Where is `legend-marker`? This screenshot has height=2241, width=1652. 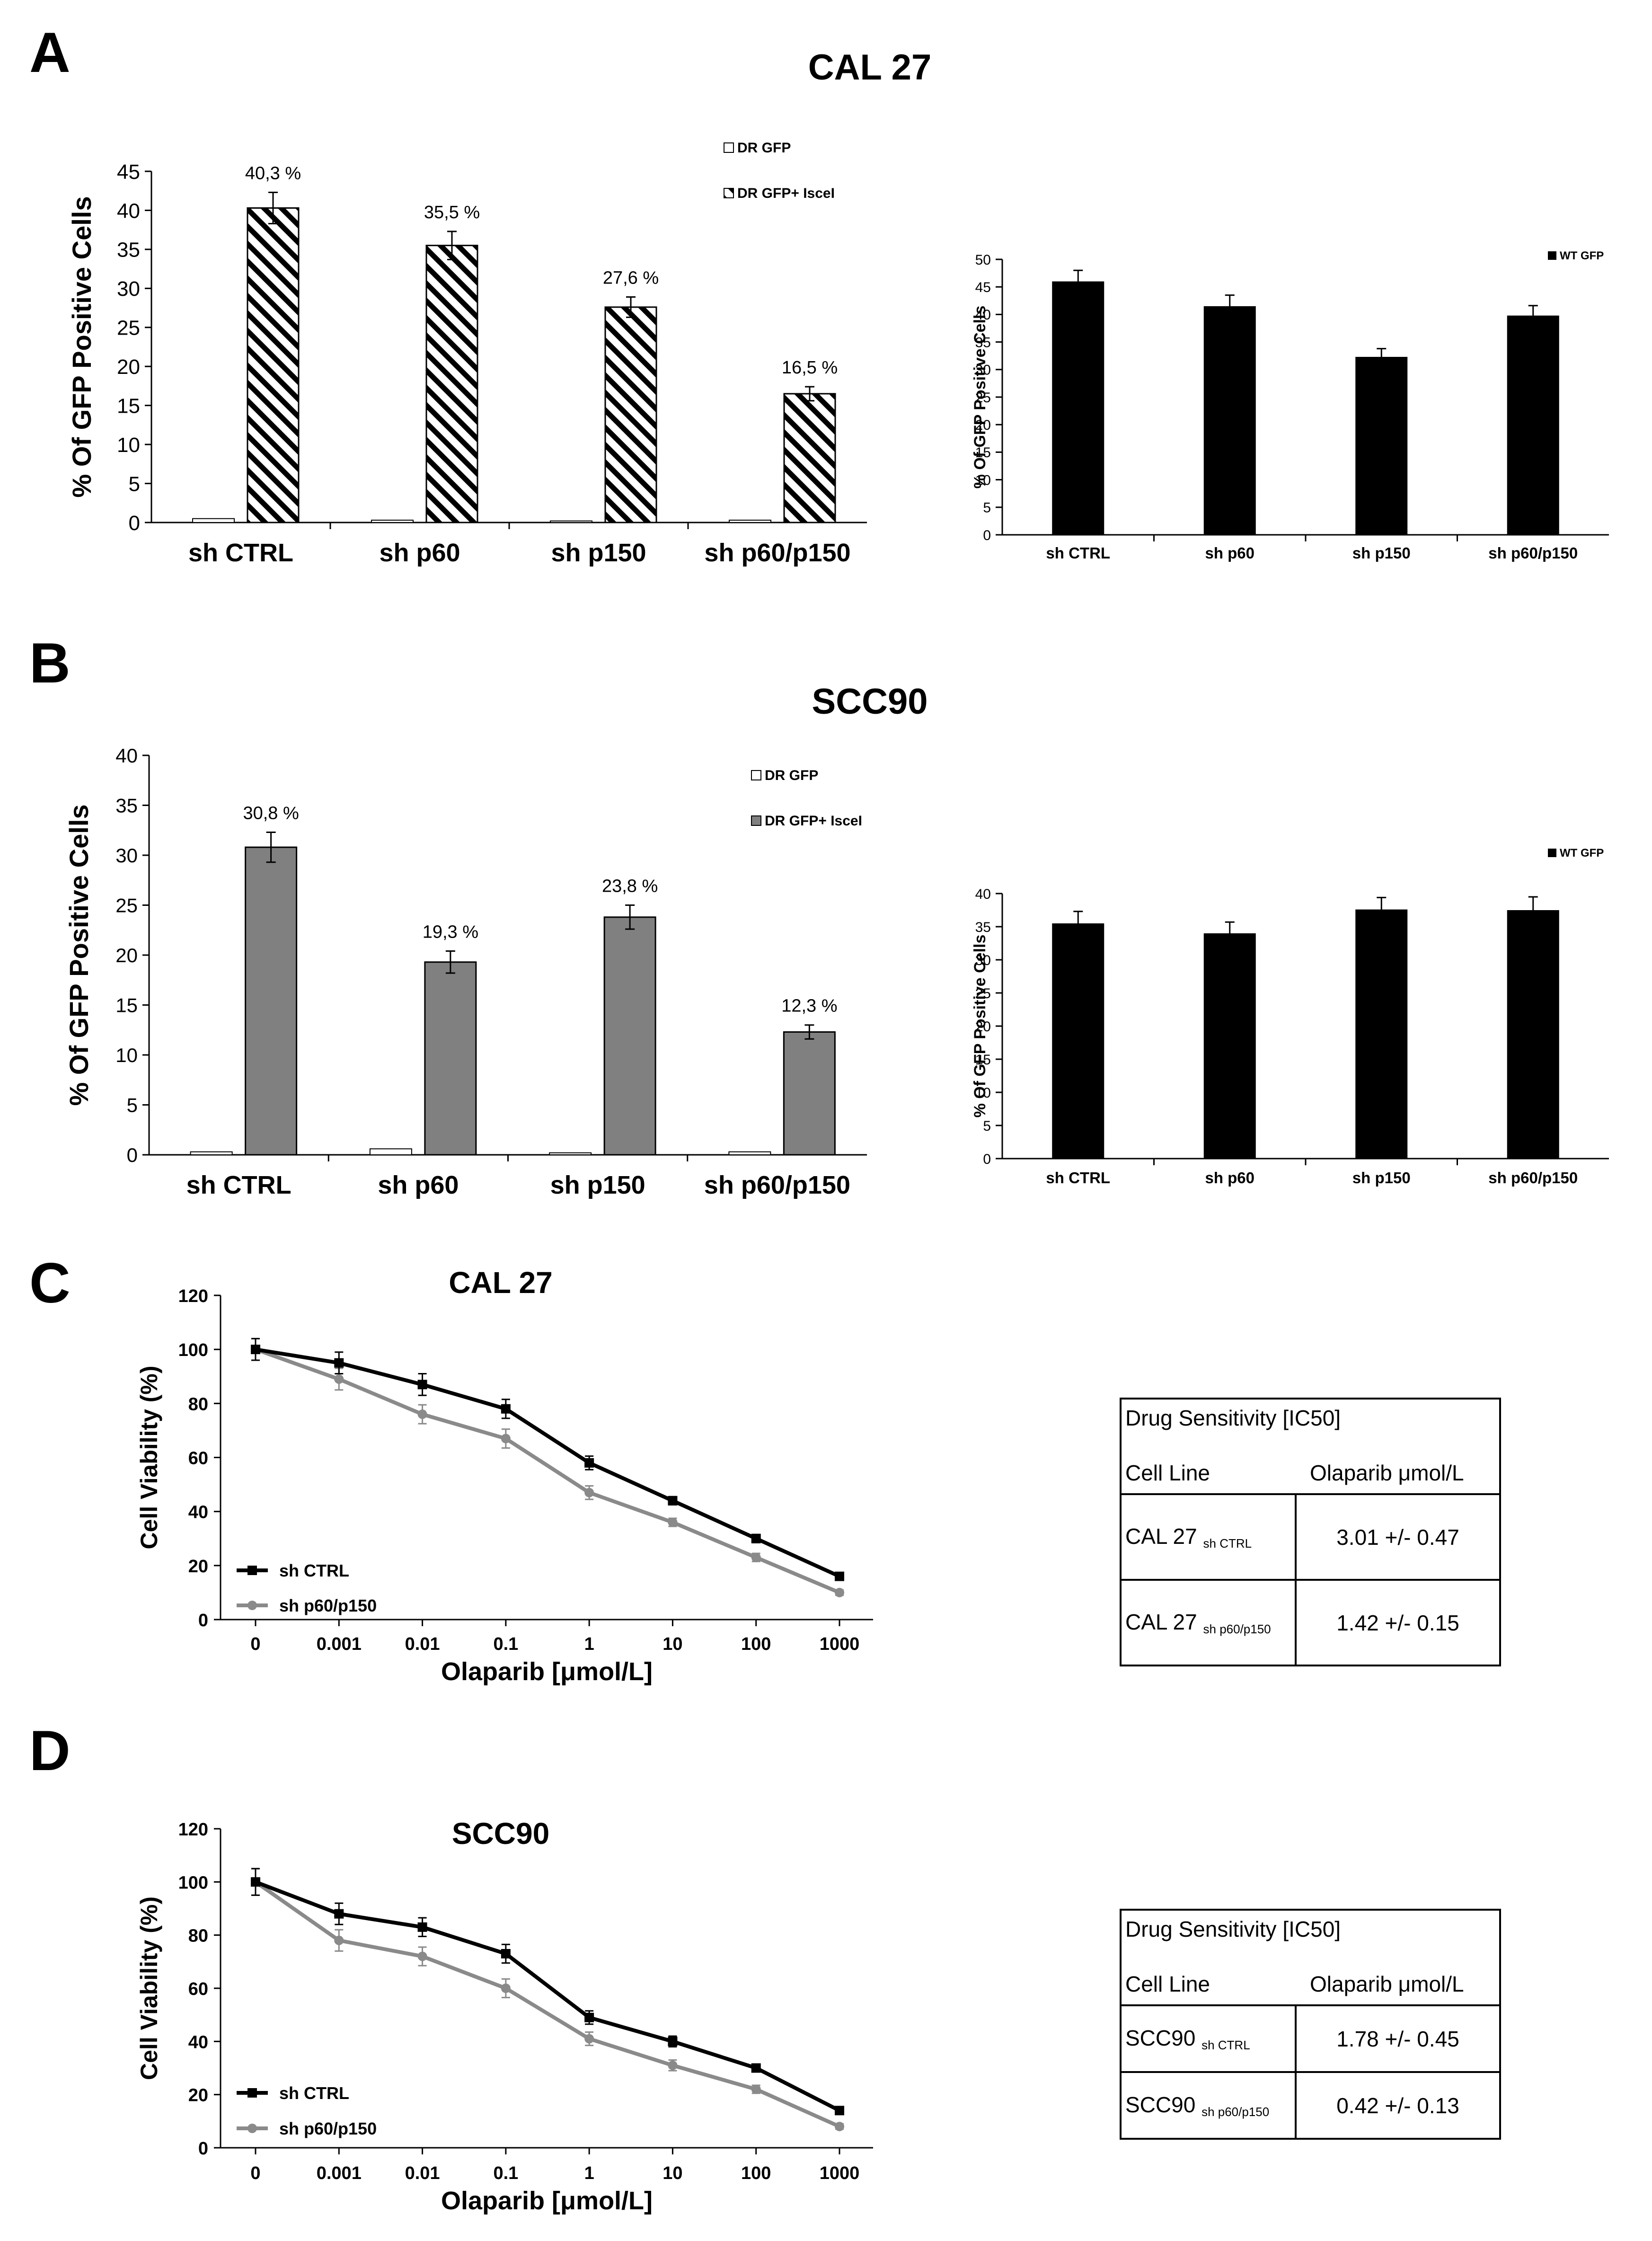
legend-marker is located at coordinates (252, 2093).